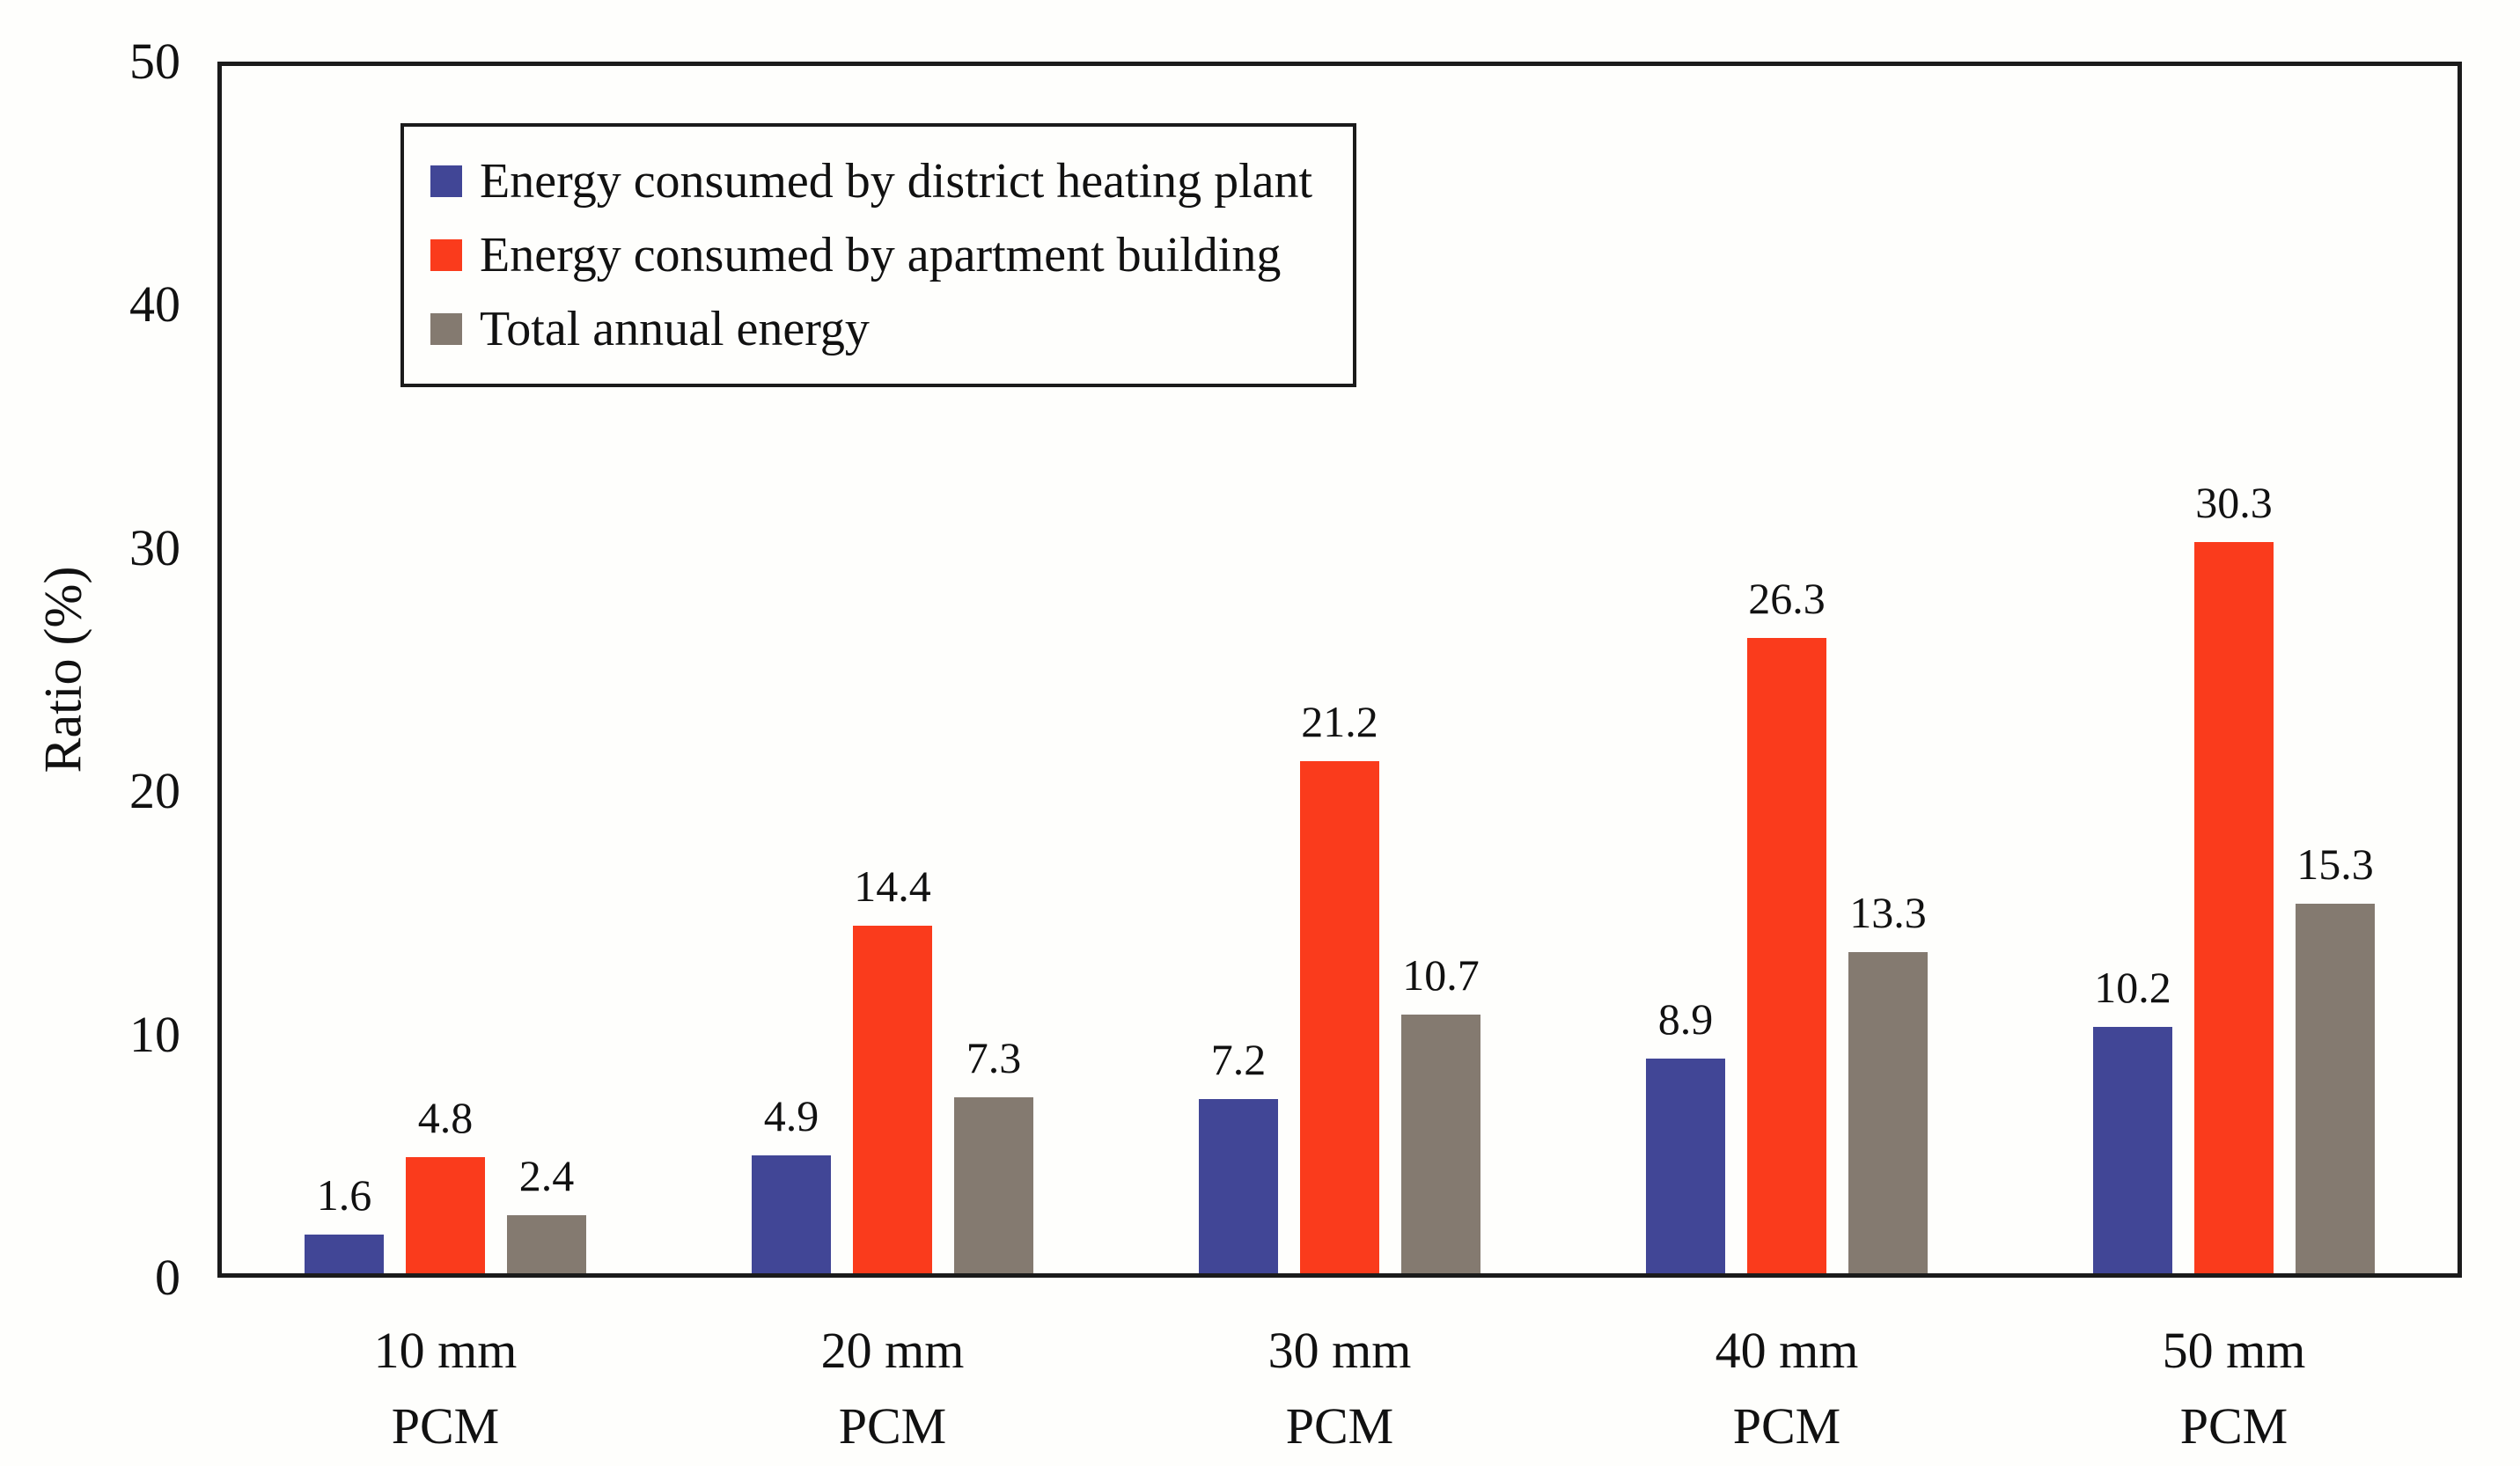 This screenshot has width=2520, height=1466. Describe the element at coordinates (675, 329) in the screenshot. I see `legend-item-label: Total annual energy` at that location.